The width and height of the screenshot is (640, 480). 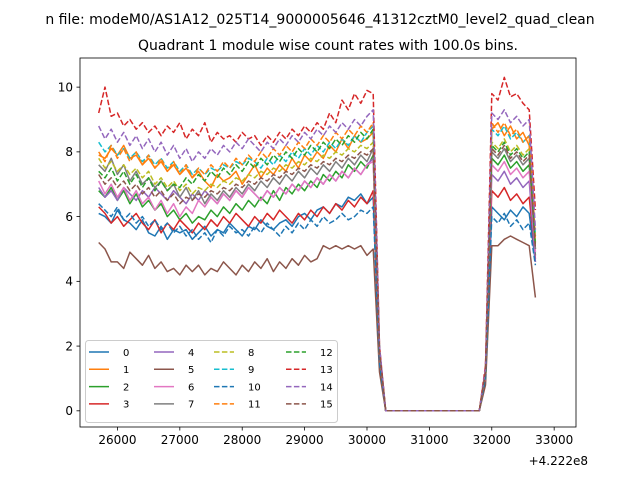 I want to click on y-tick-label: 4, so click(x=69, y=282).